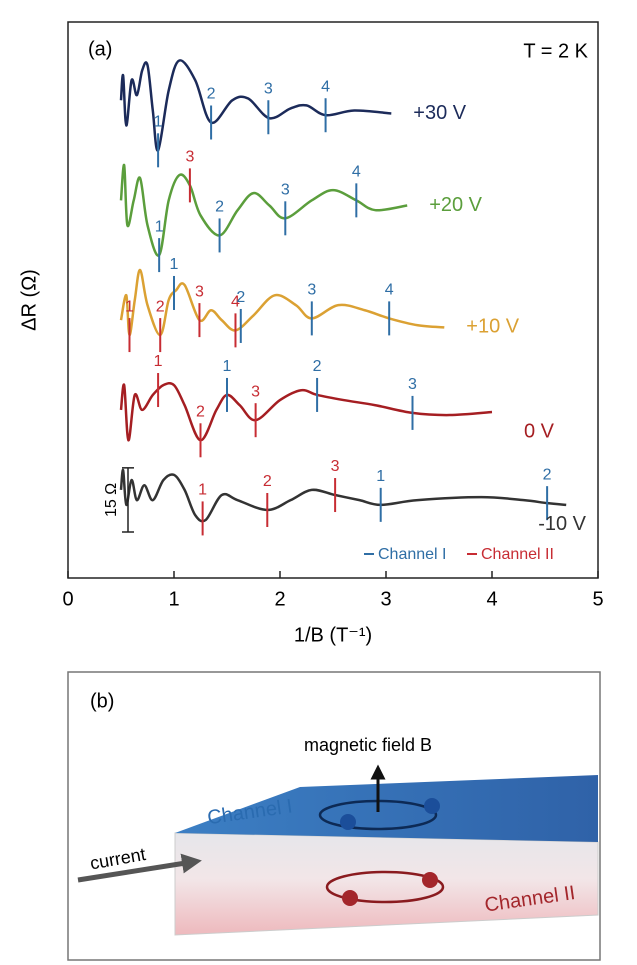  What do you see at coordinates (439, 113) in the screenshot?
I see `series-label: +30 V` at bounding box center [439, 113].